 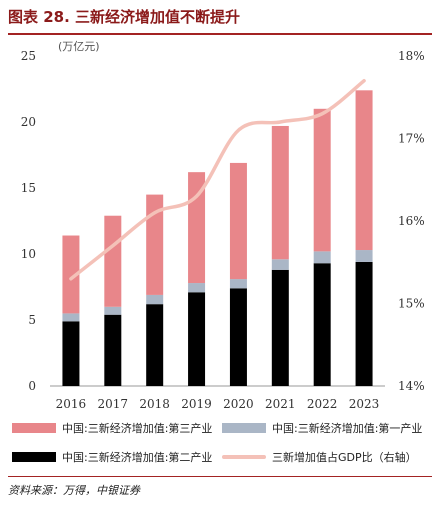 I want to click on y2-tick-label: 16%, so click(x=411, y=221).